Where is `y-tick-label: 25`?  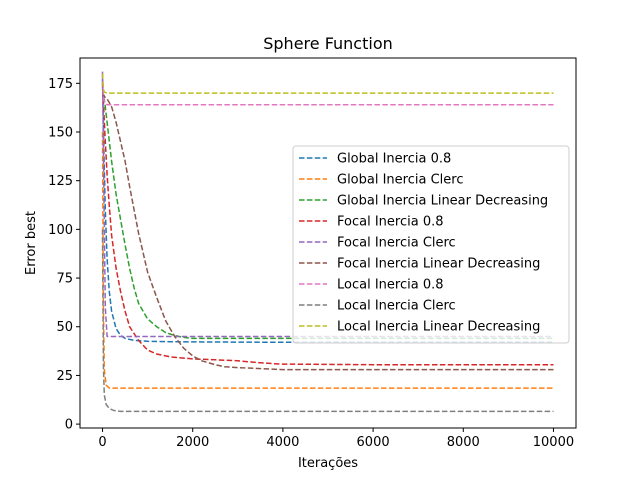
y-tick-label: 25 is located at coordinates (64, 376).